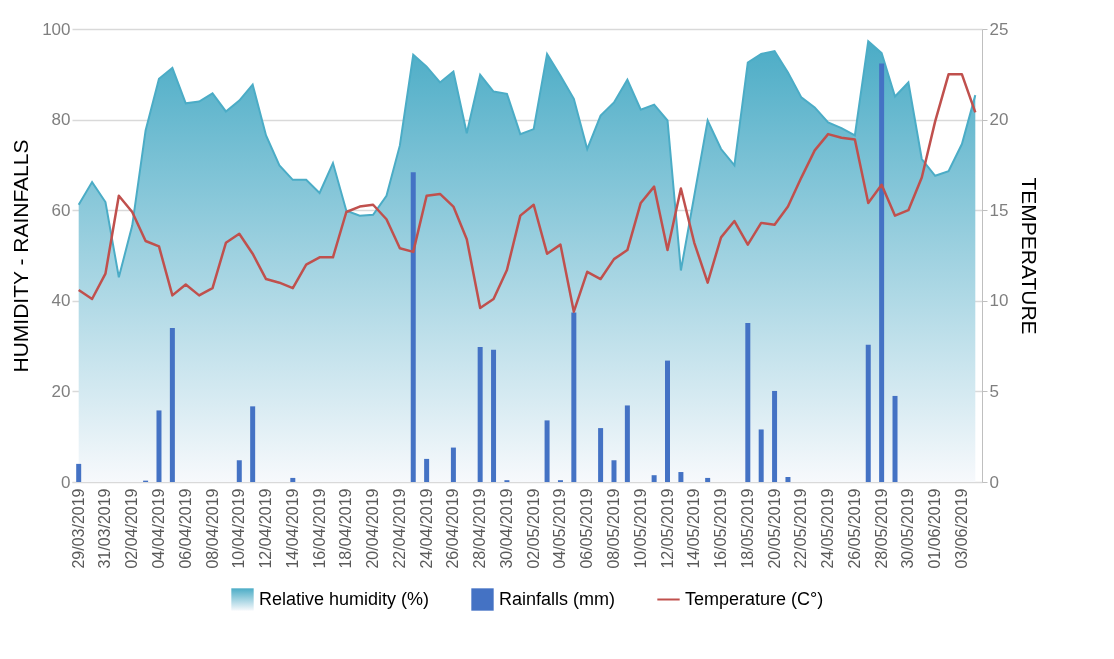 This screenshot has height=659, width=1114. Describe the element at coordinates (754, 598) in the screenshot. I see `legend-label: Temperature (C°)` at that location.